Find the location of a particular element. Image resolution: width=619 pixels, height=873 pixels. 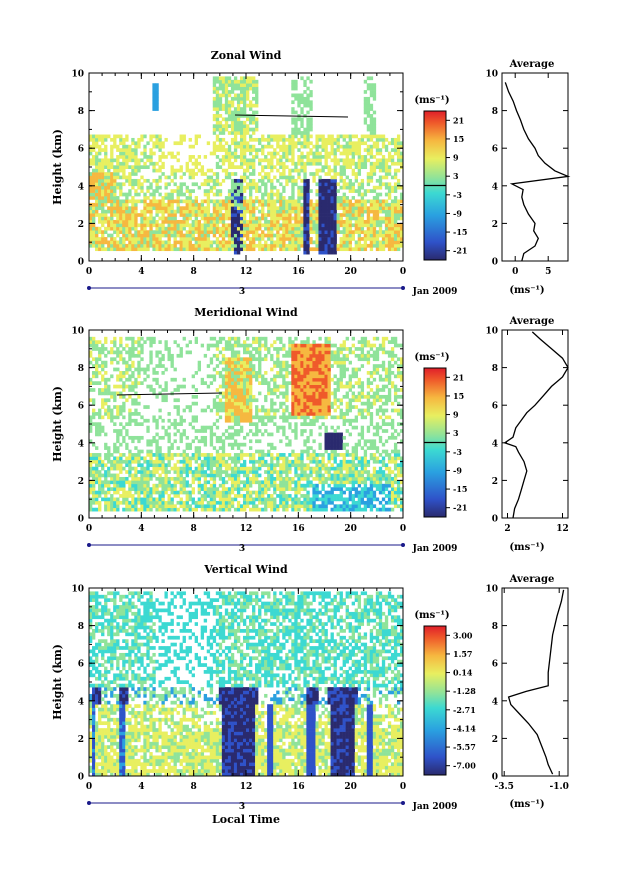

y-tick-label: 8 is located at coordinates (81, 112).